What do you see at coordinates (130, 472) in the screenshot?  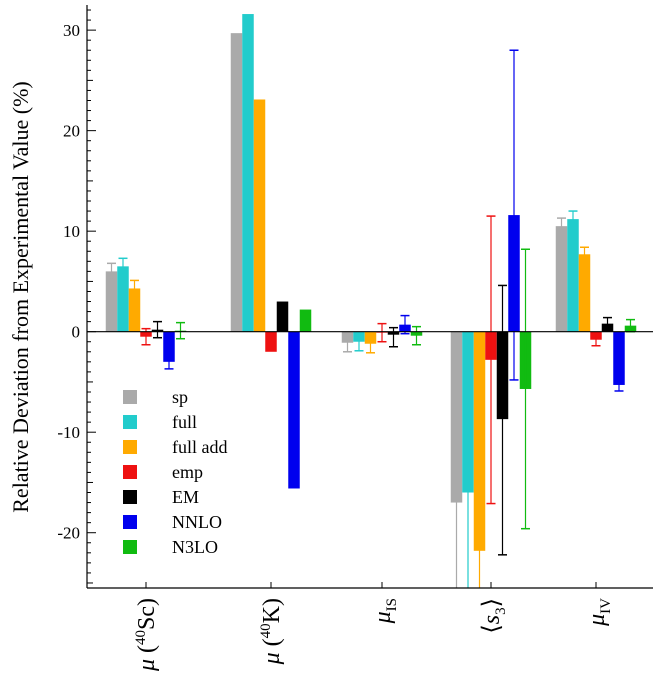 I see `legend-swatch-emp` at bounding box center [130, 472].